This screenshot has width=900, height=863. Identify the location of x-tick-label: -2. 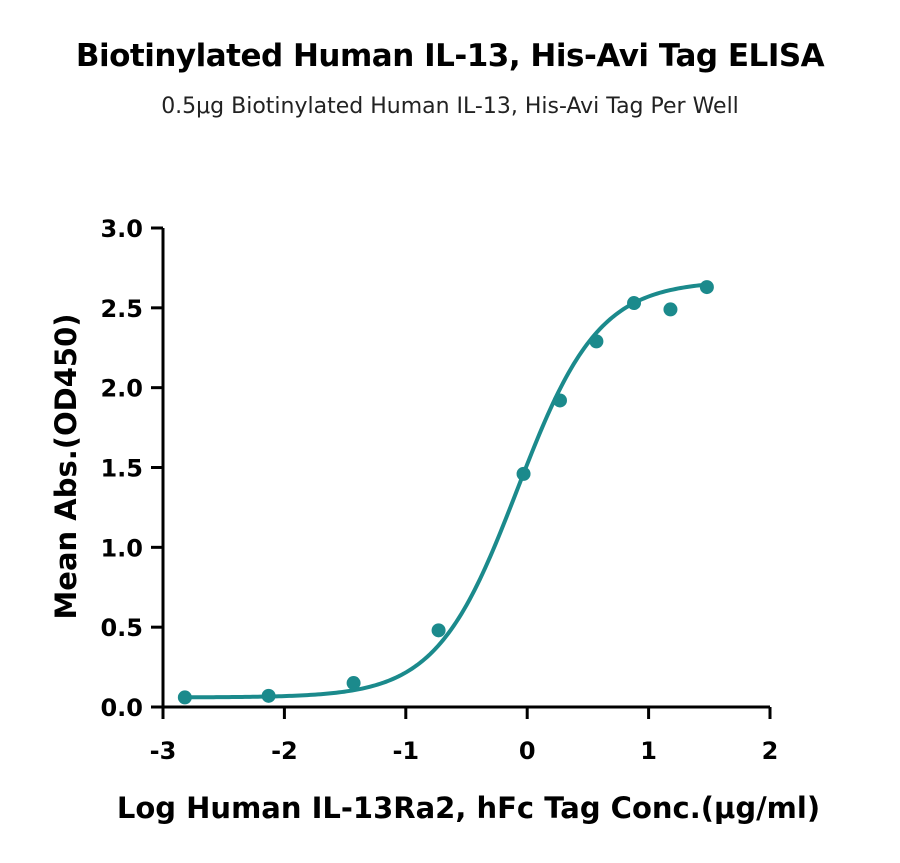
(284, 751).